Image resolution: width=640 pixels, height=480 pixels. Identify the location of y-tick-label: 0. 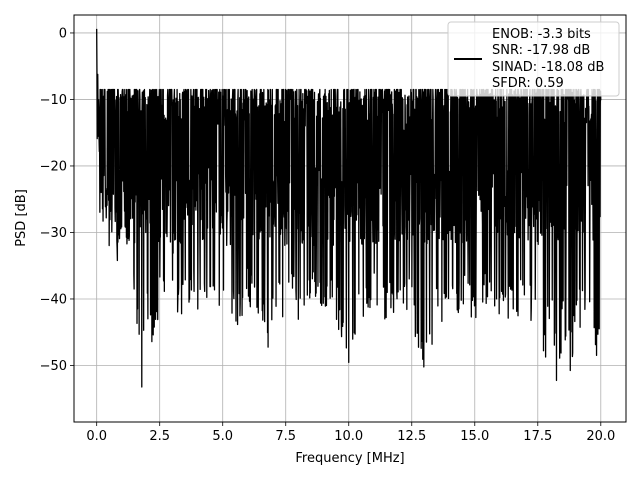
(63, 33).